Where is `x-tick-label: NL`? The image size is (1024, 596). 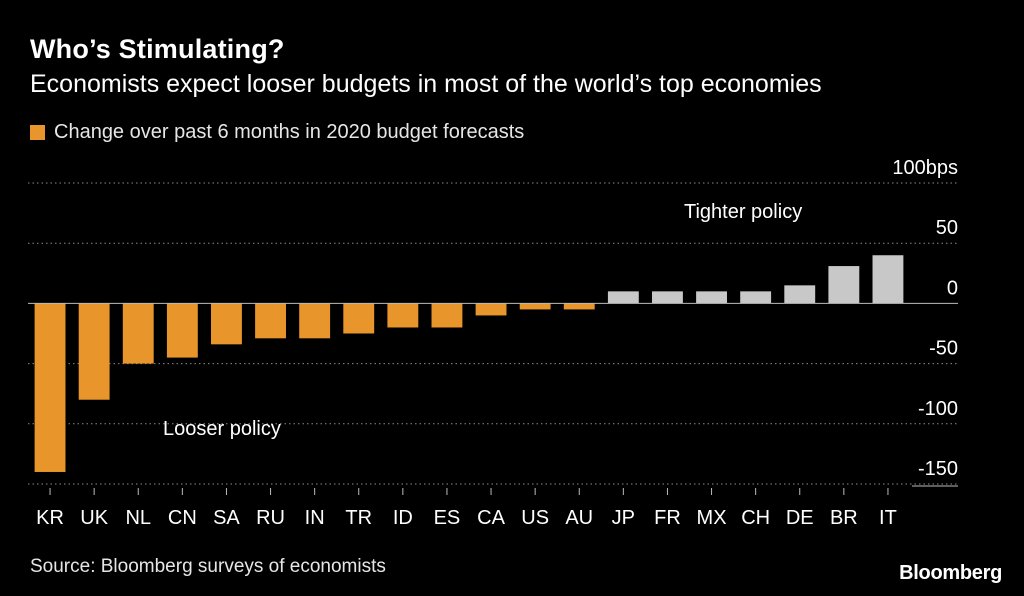 x-tick-label: NL is located at coordinates (138, 518).